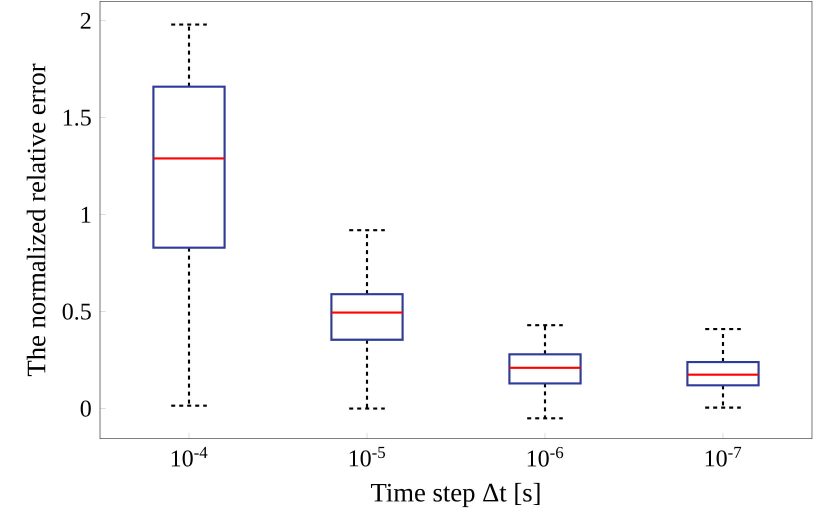 Image resolution: width=822 pixels, height=532 pixels. I want to click on x-tick-label: 10$^{-7}$, so click(724, 456).